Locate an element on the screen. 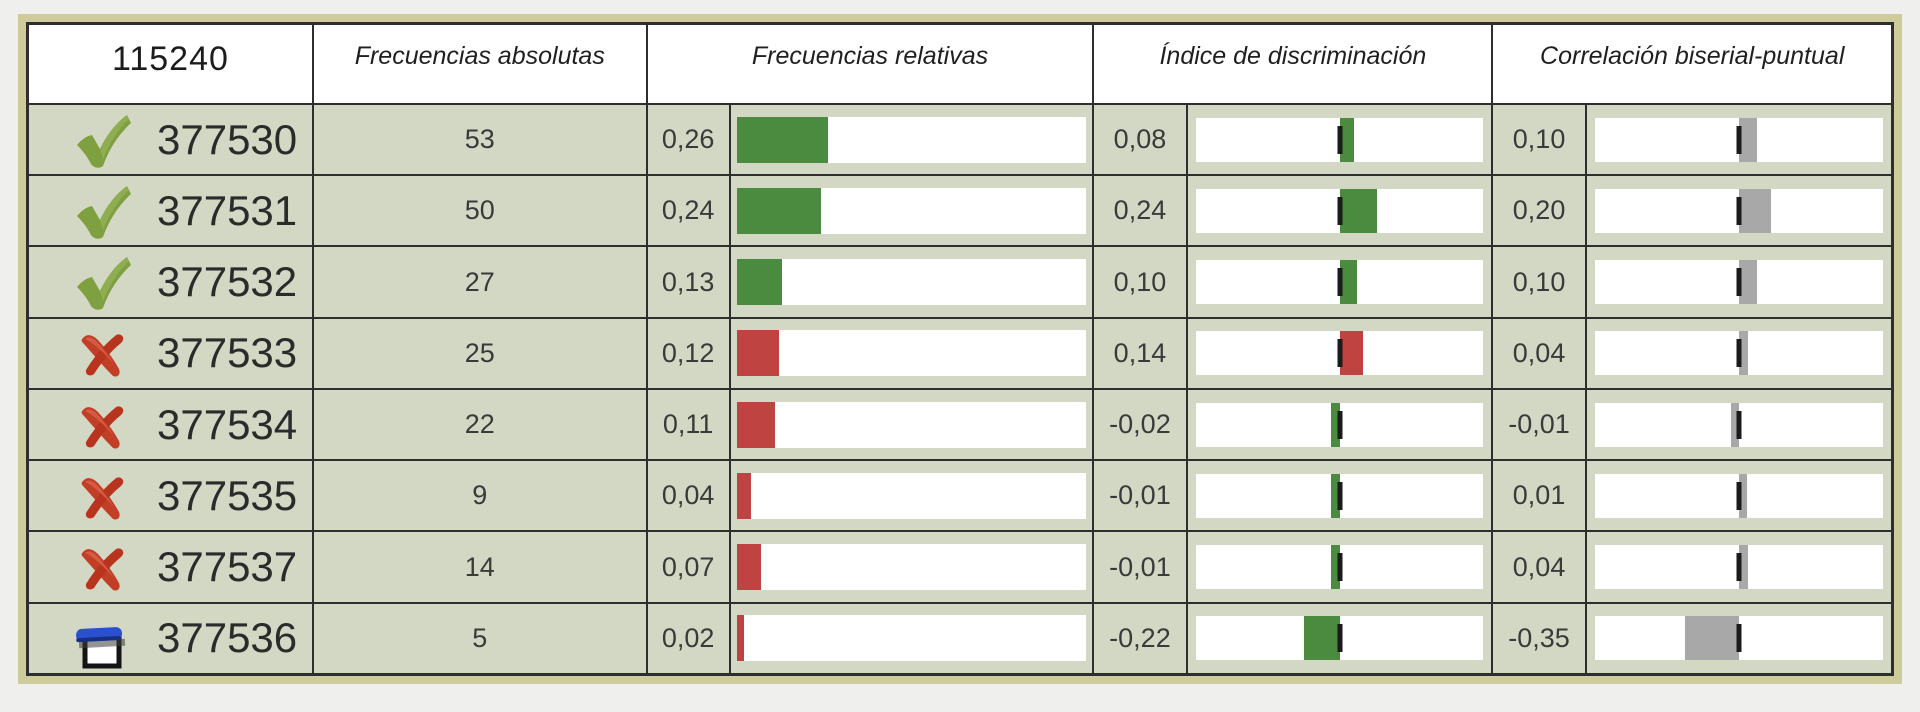 The image size is (1920, 712). correlation-value: 0,20 is located at coordinates (1539, 211).